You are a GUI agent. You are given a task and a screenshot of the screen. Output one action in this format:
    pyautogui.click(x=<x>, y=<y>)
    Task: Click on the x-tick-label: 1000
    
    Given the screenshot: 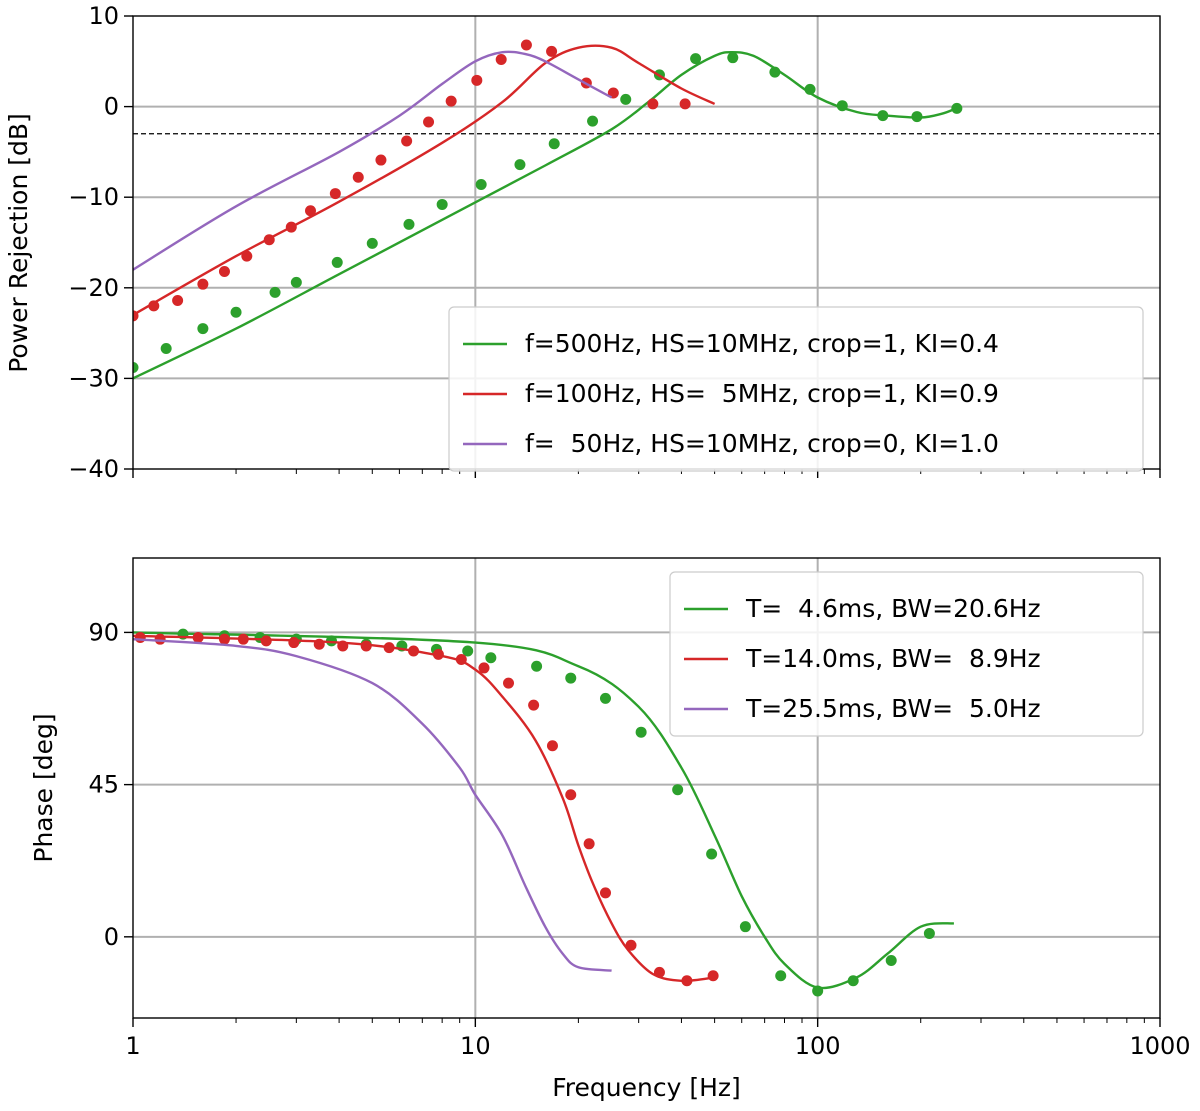 What is the action you would take?
    pyautogui.click(x=1159, y=1046)
    